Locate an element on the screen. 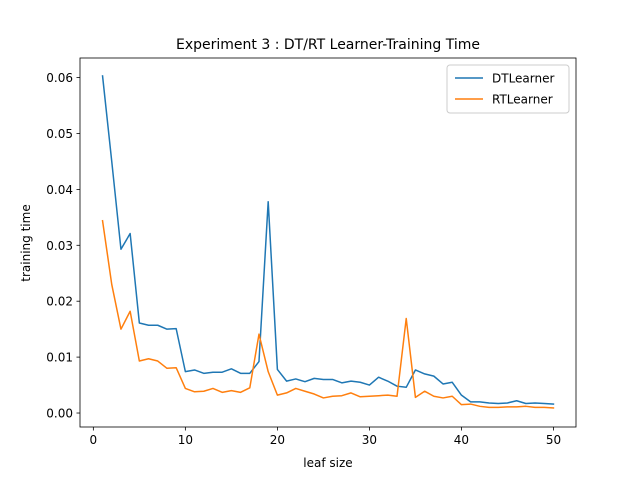 This screenshot has width=640, height=480. y-tick-label: 0.00 is located at coordinates (59, 414).